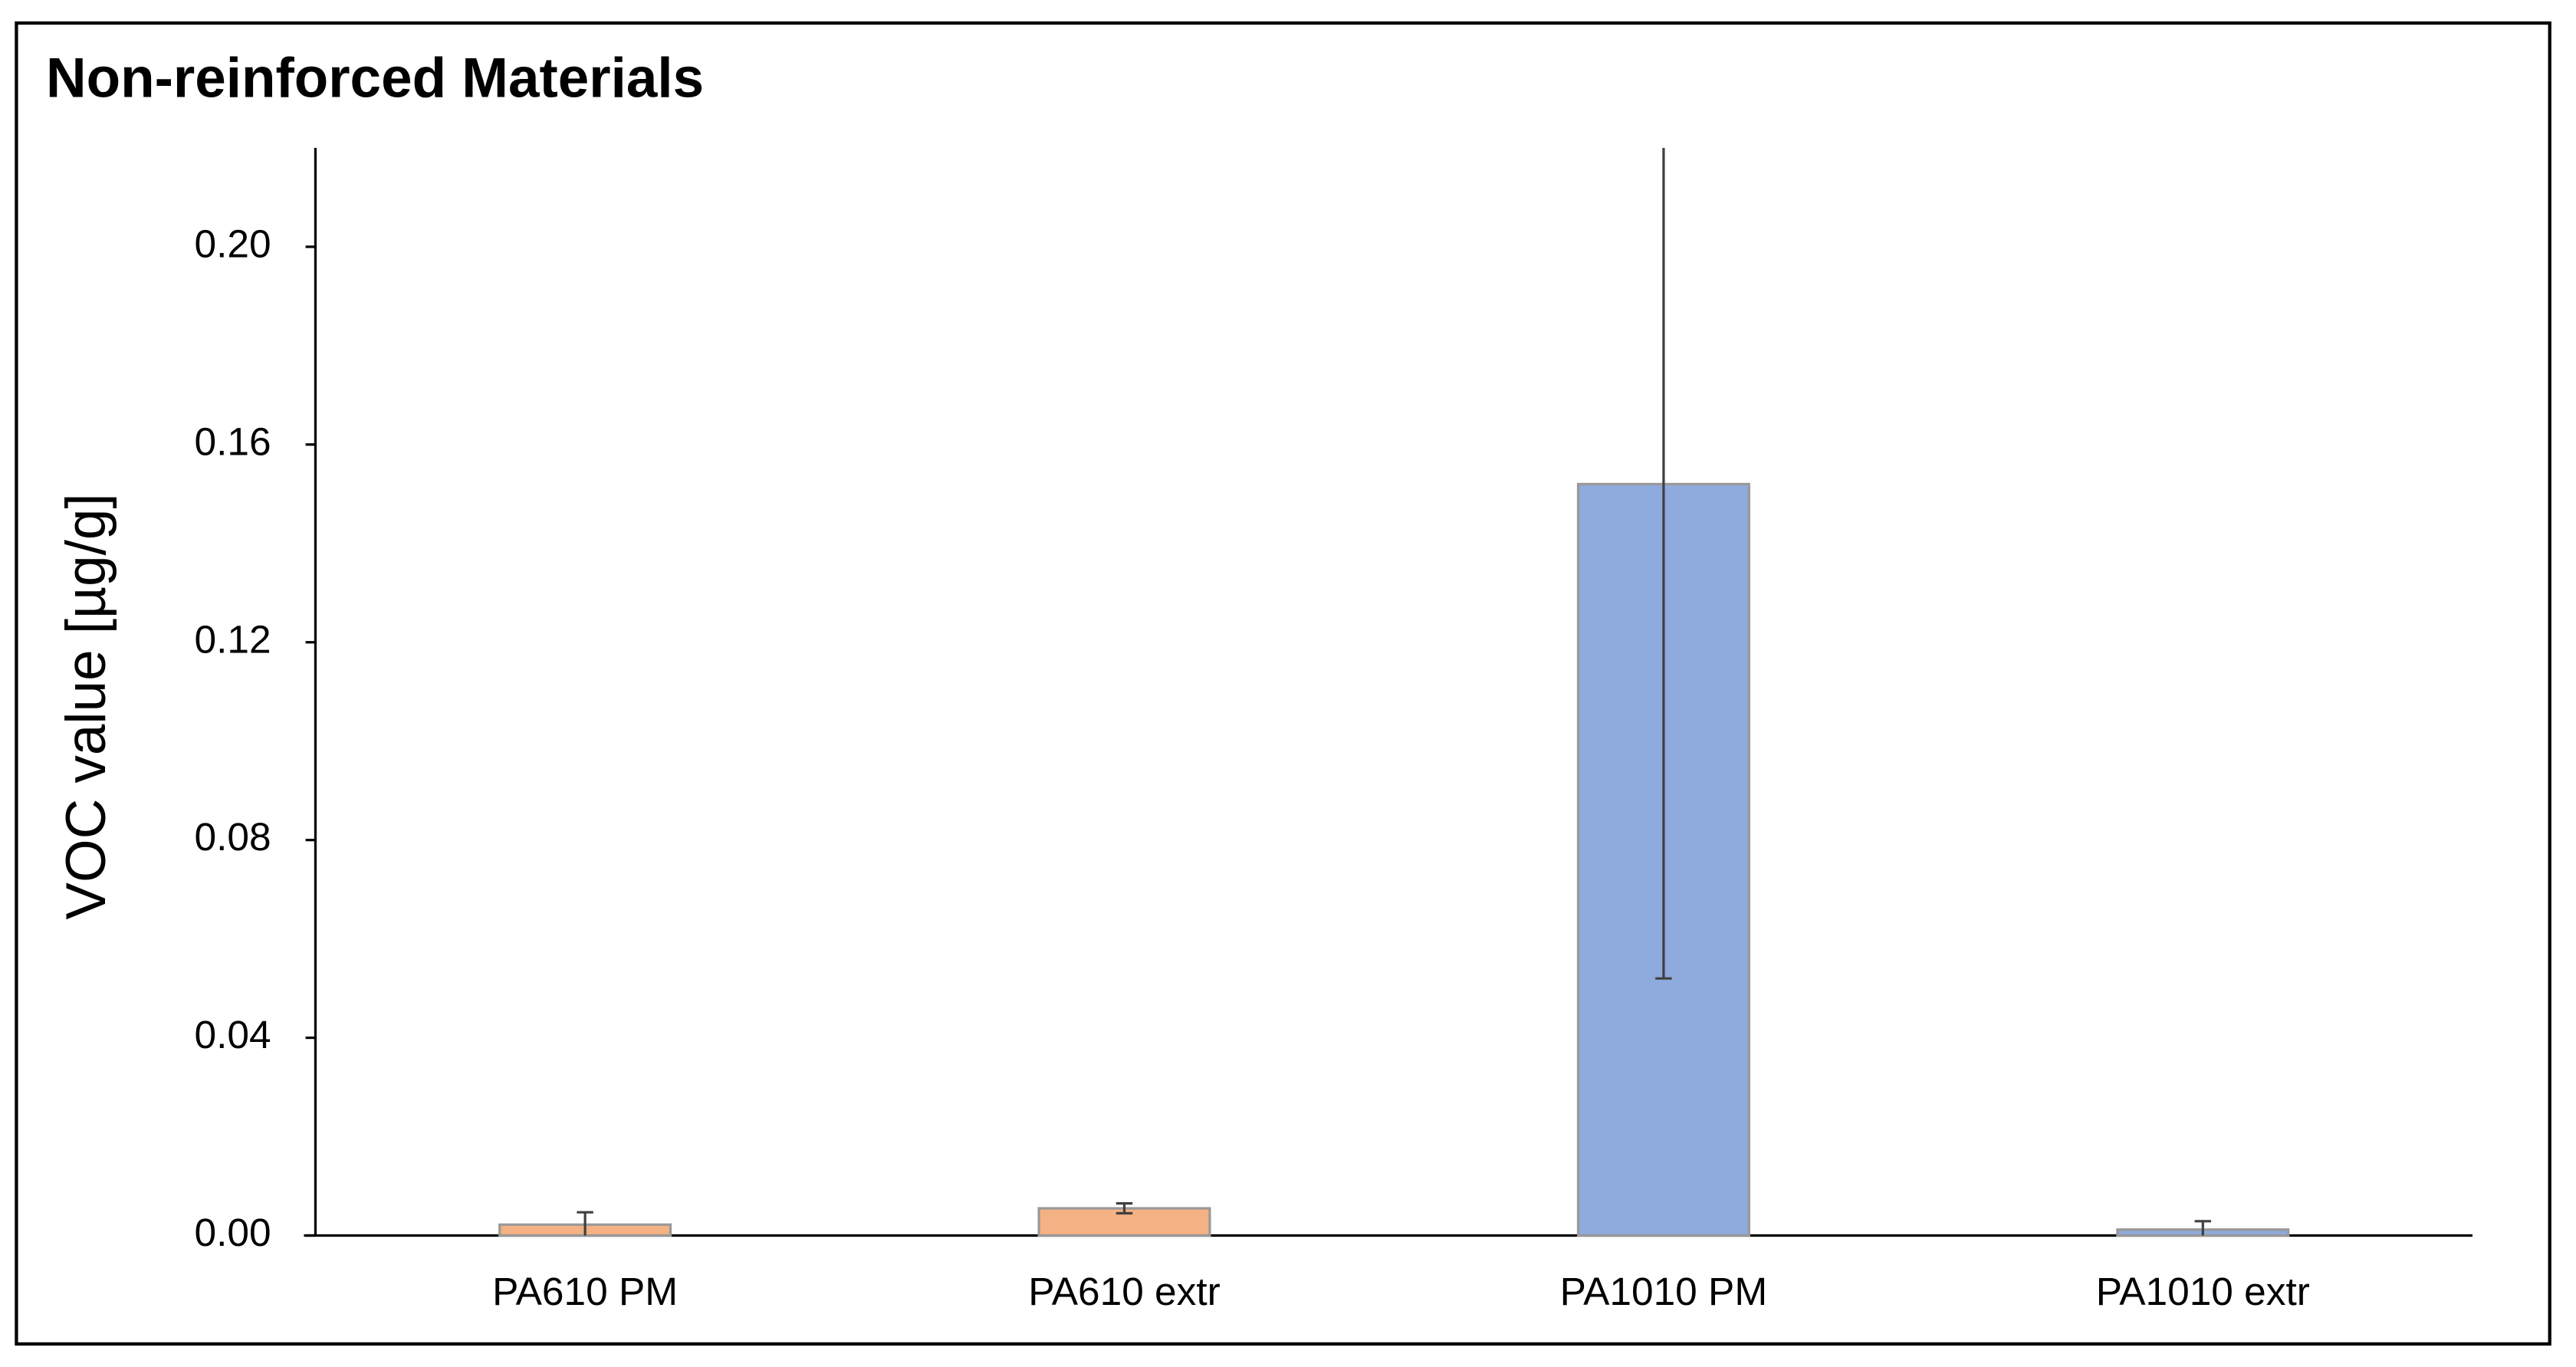  I want to click on y-tick-label: 0.08, so click(233, 836).